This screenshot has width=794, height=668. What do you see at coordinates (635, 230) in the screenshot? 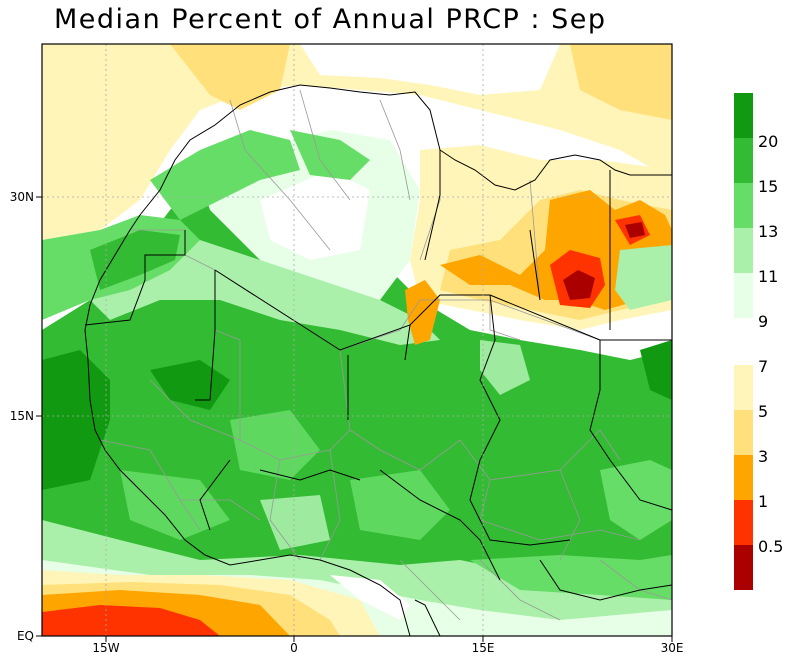
I see `field-dark-red-ne` at bounding box center [635, 230].